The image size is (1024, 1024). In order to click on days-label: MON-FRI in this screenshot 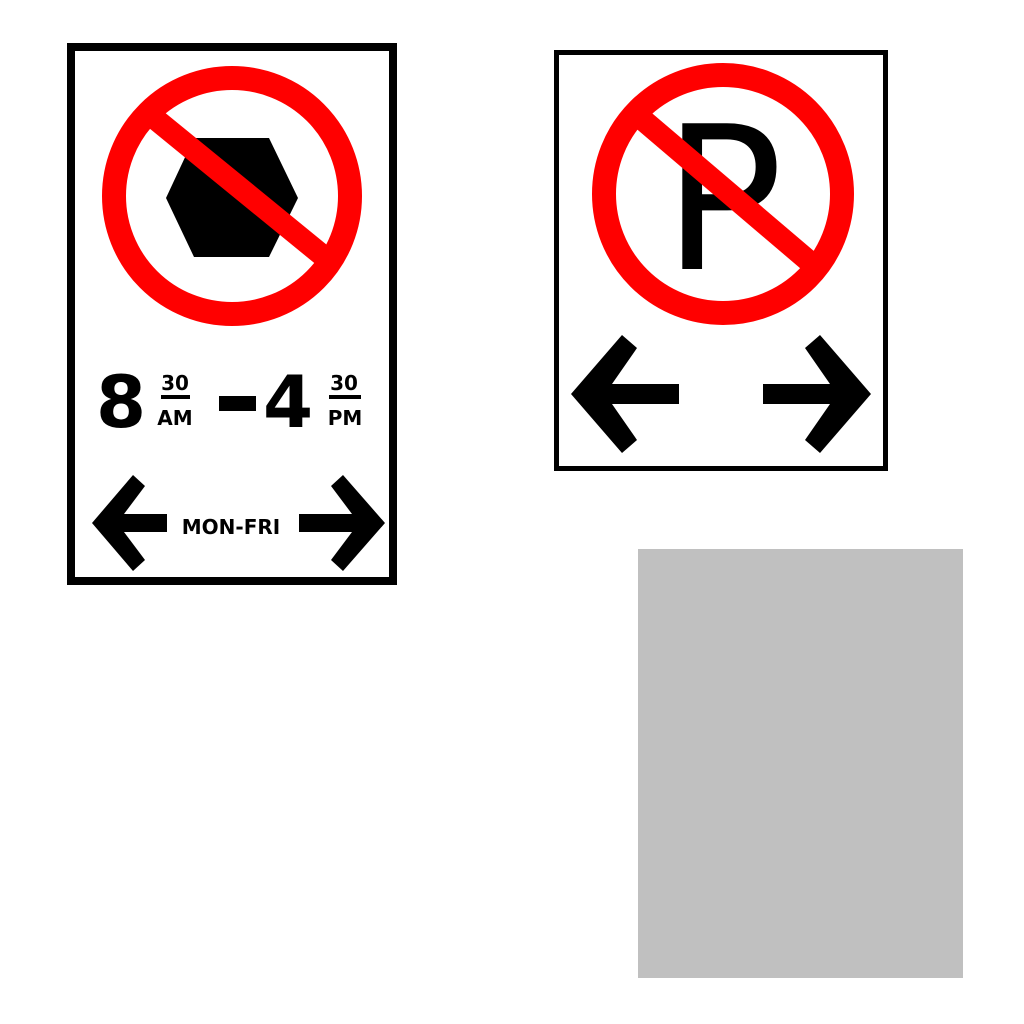, I will do `click(231, 527)`.